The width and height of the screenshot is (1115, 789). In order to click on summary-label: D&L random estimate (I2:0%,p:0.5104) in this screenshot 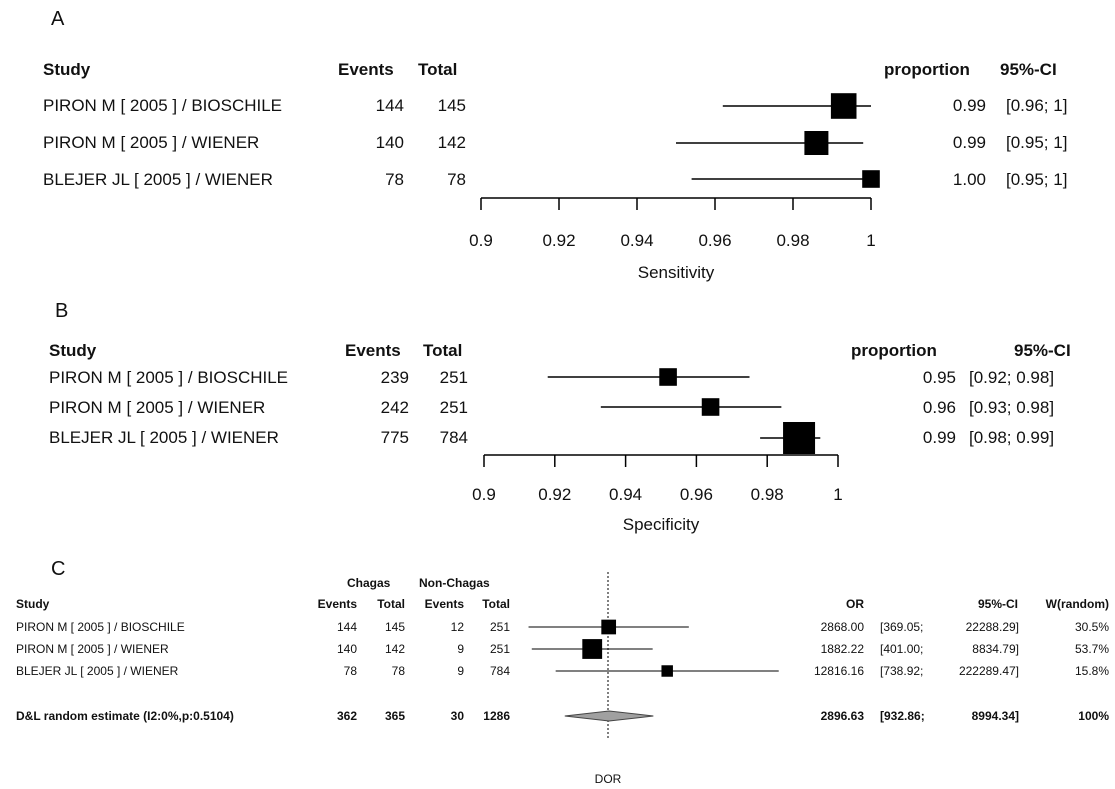, I will do `click(125, 716)`.